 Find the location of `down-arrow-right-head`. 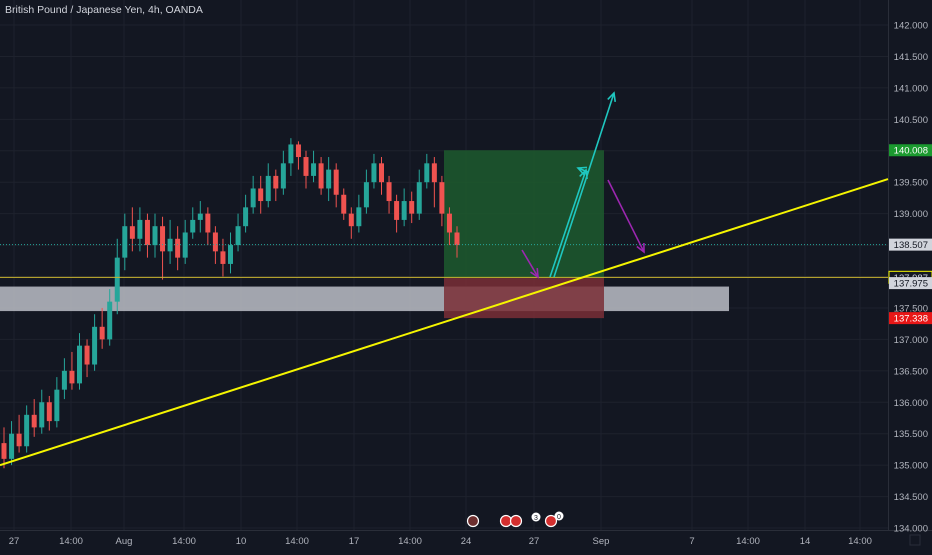

down-arrow-right-head is located at coordinates (640, 248).